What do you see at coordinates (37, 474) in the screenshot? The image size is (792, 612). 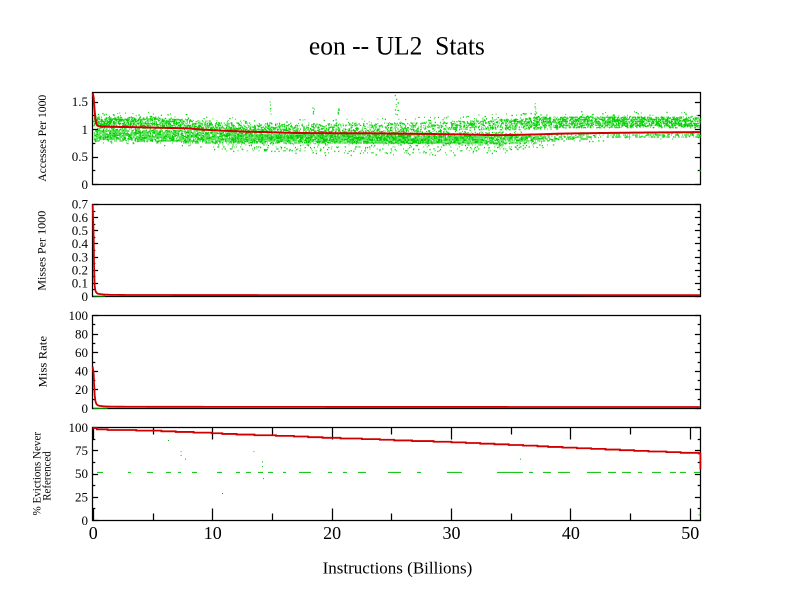 I see `svg-text: % Evictions Never` at bounding box center [37, 474].